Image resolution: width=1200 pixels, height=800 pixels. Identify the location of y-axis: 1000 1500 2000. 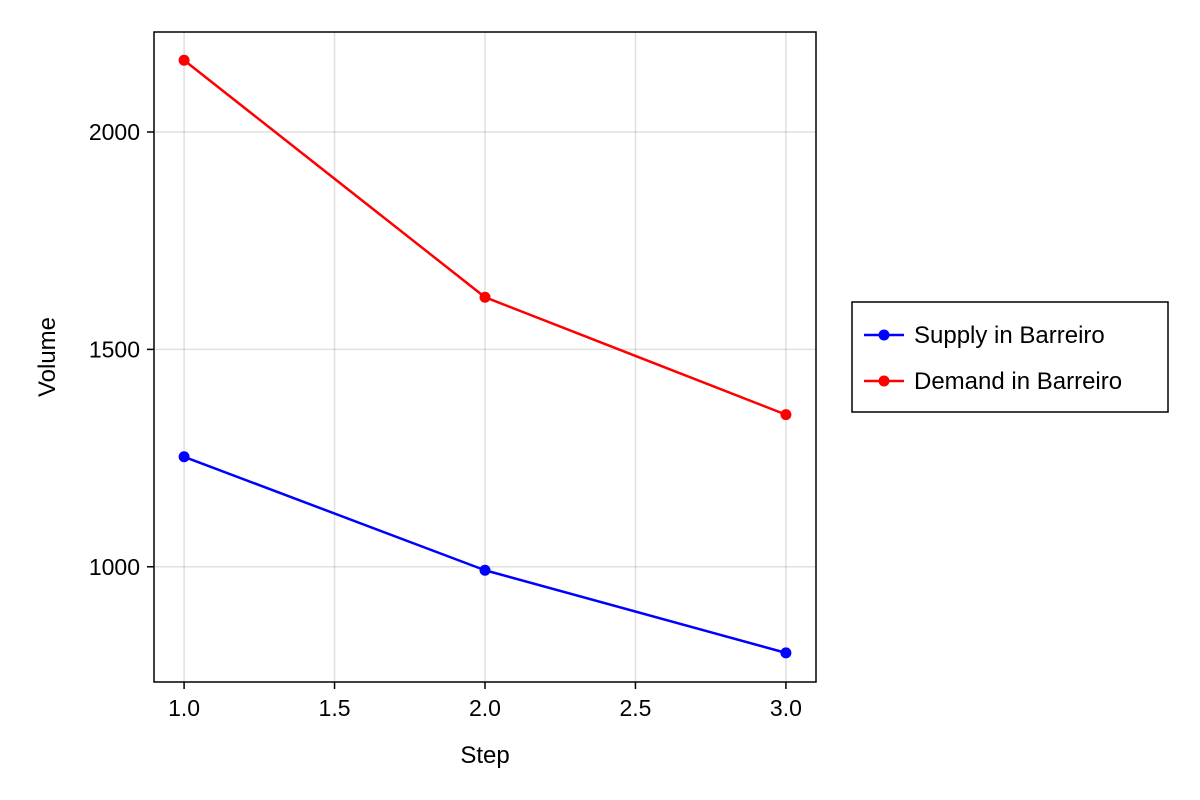
(121, 349).